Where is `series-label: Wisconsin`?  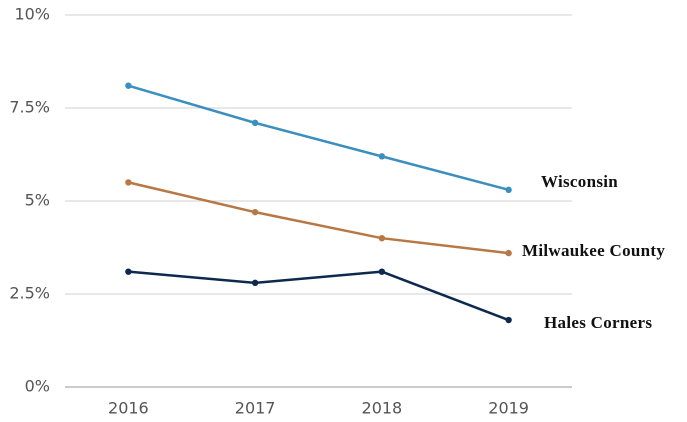 series-label: Wisconsin is located at coordinates (579, 181).